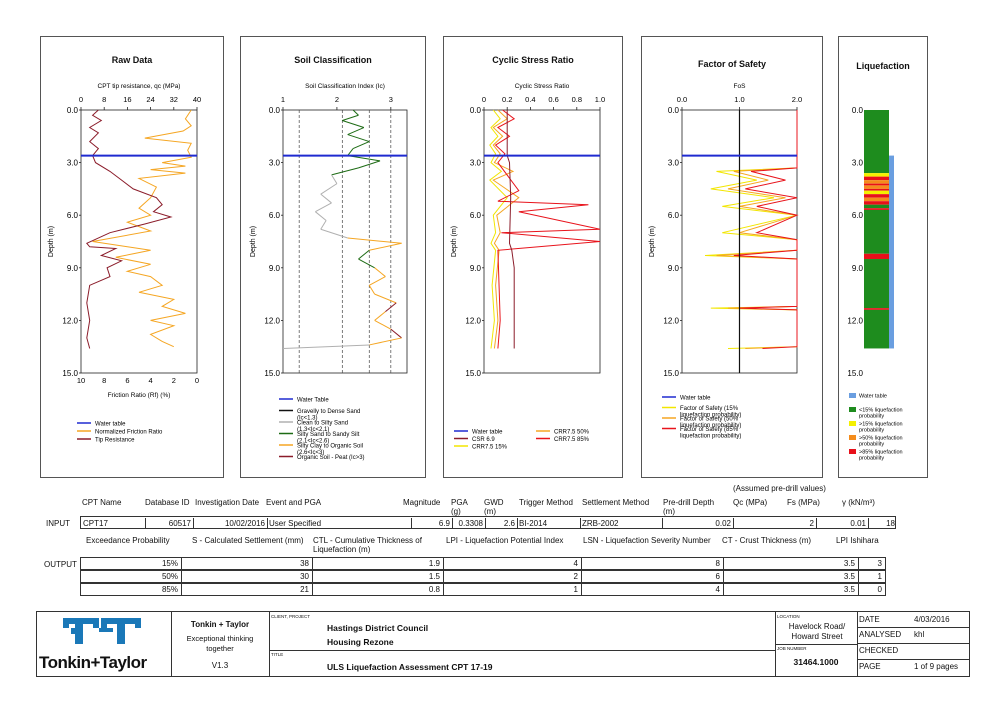 Image resolution: width=1006 pixels, height=711 pixels. I want to click on tonkin-taylor-logo-icon, so click(102, 631).